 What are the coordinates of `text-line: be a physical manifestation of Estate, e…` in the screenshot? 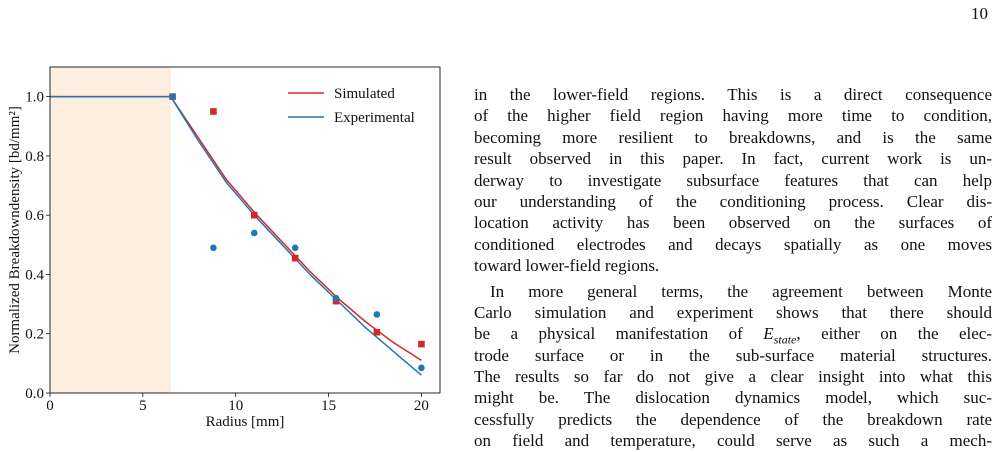 It's located at (733, 335).